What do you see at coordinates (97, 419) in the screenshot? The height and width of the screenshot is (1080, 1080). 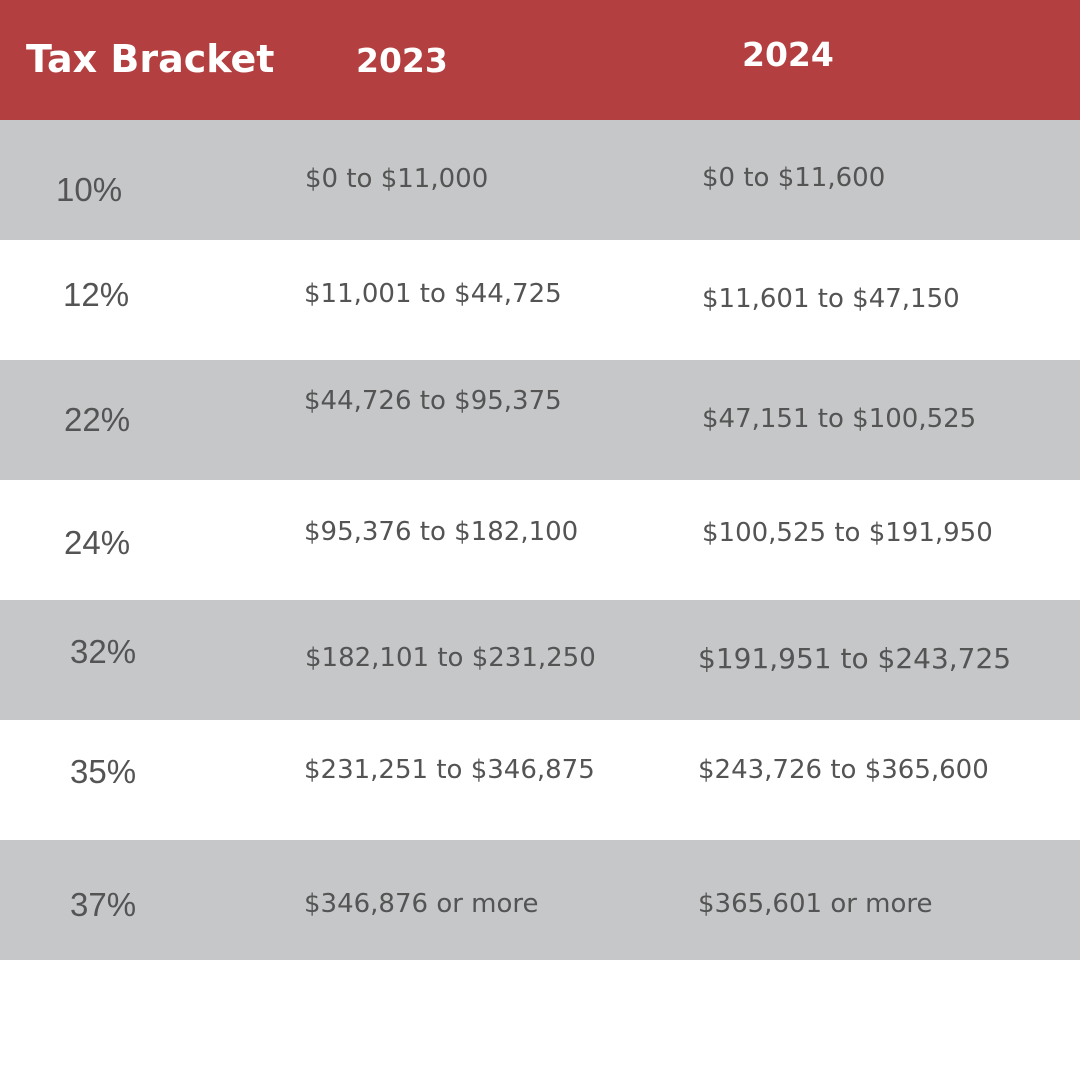 I see `cell-tax-rate: 22%` at bounding box center [97, 419].